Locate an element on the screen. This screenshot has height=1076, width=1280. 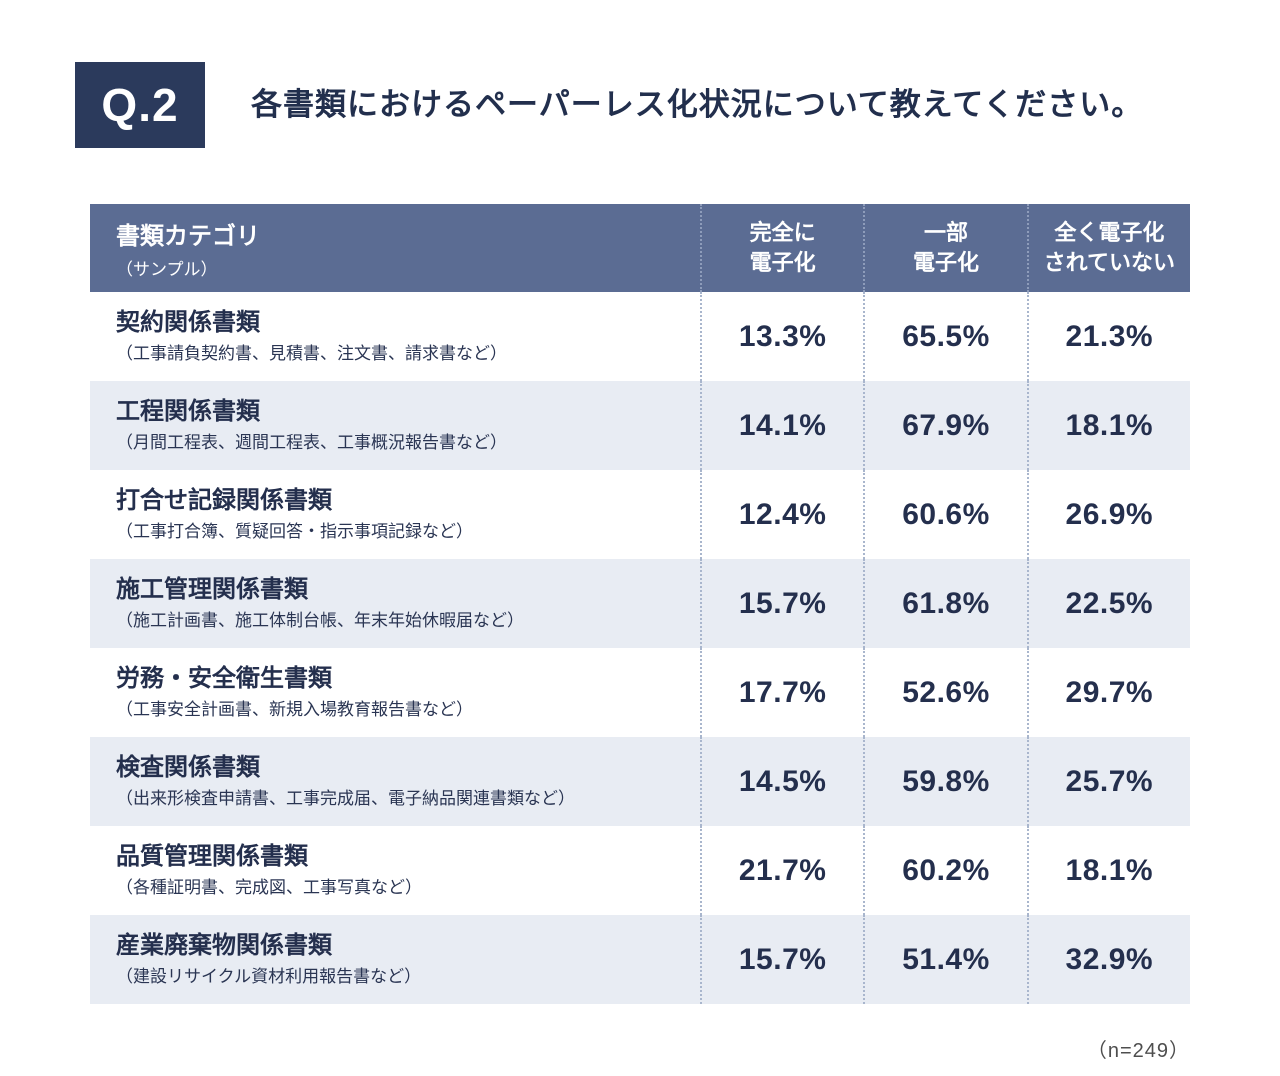
value-fully-digitized: 21.7% is located at coordinates (781, 870).